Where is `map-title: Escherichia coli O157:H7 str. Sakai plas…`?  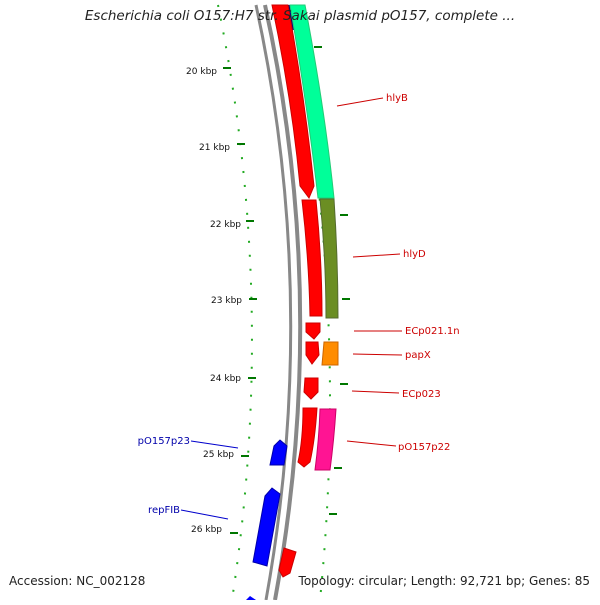
map-title: Escherichia coli O157:H7 str. Sakai plas… is located at coordinates (300, 16).